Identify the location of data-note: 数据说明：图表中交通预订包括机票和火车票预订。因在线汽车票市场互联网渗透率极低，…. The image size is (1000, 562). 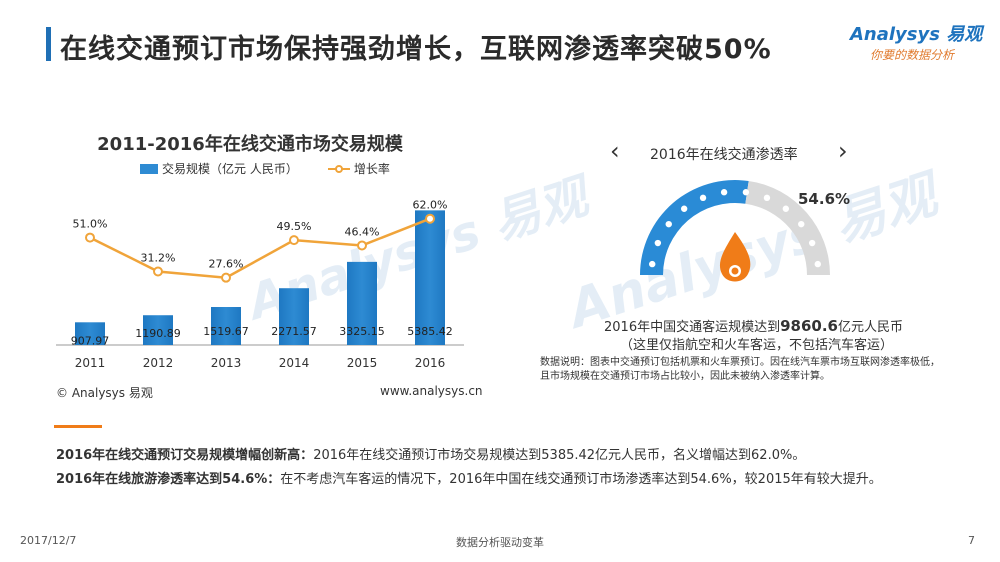
(740, 369).